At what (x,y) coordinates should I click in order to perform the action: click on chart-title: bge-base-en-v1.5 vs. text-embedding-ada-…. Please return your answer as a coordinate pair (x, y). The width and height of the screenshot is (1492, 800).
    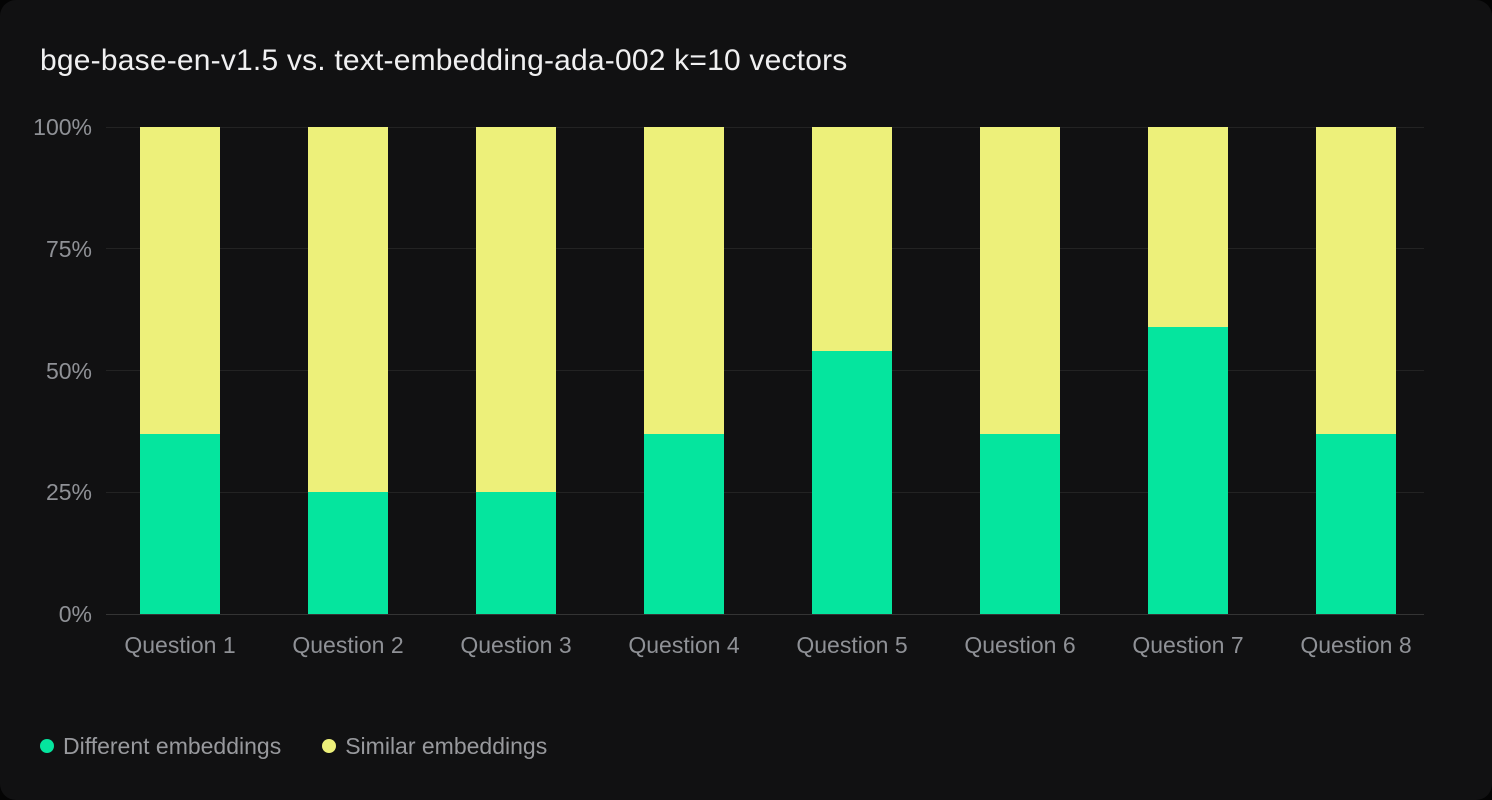
    Looking at the image, I should click on (444, 60).